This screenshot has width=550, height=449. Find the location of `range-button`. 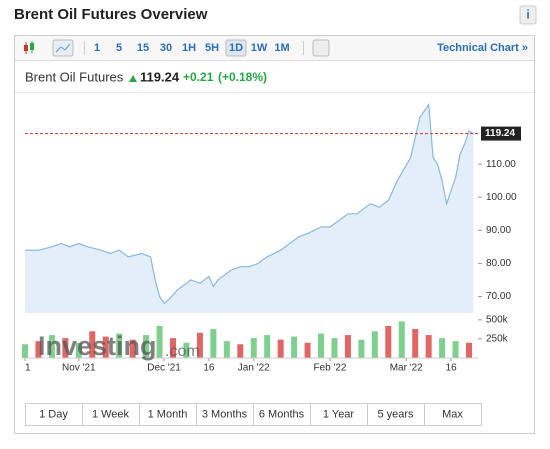

range-button is located at coordinates (453, 414).